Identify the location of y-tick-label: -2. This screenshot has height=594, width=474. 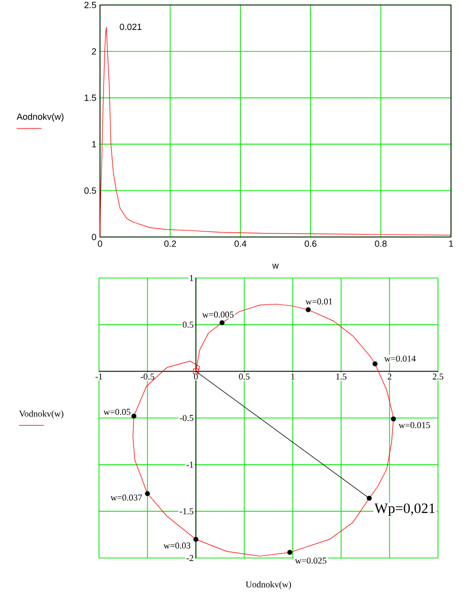
(190, 558).